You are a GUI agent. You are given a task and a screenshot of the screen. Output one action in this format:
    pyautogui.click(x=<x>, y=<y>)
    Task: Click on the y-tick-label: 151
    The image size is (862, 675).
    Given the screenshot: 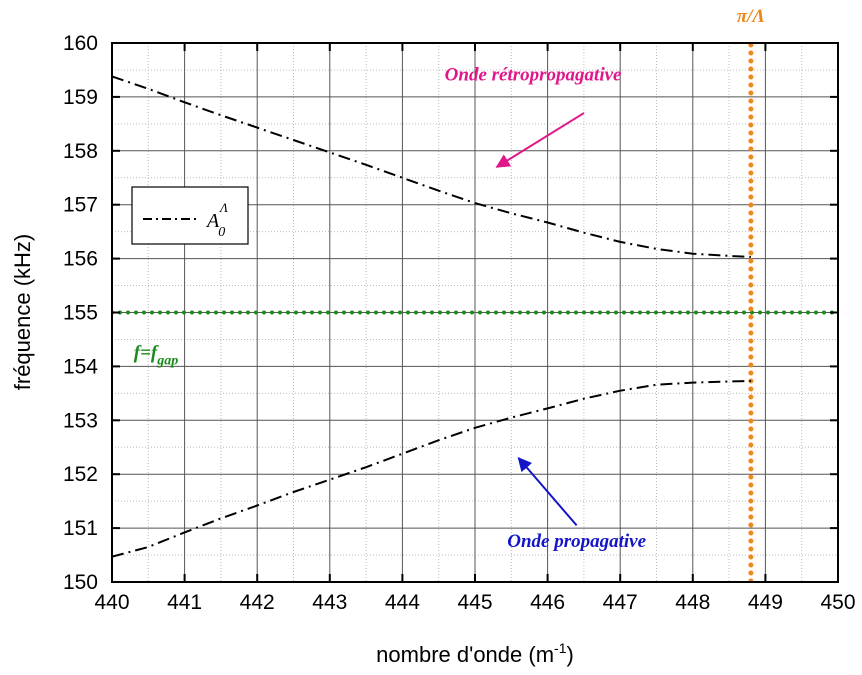 What is the action you would take?
    pyautogui.click(x=80, y=528)
    